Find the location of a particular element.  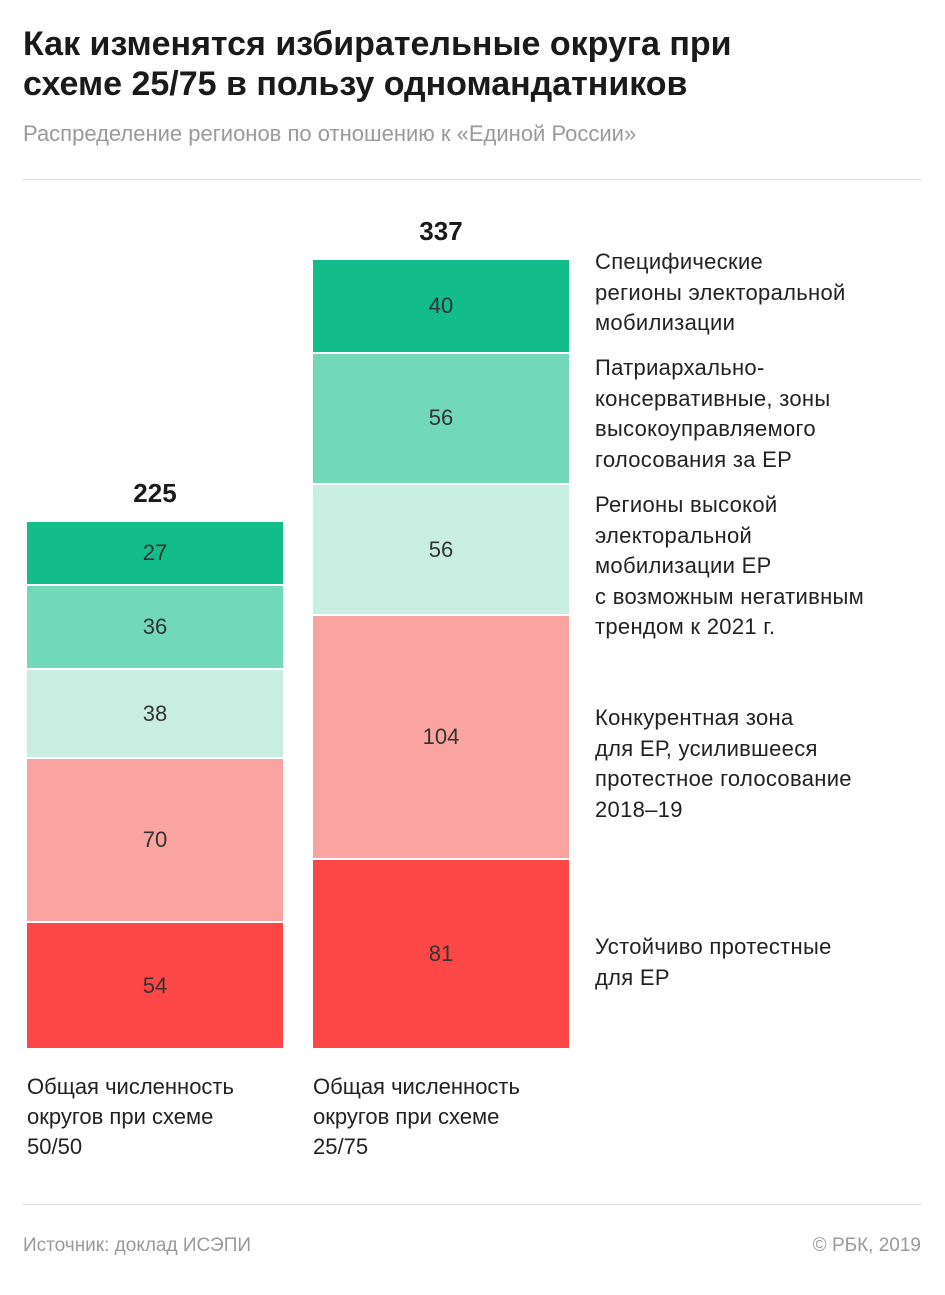

value-label: 27 is located at coordinates (155, 553).